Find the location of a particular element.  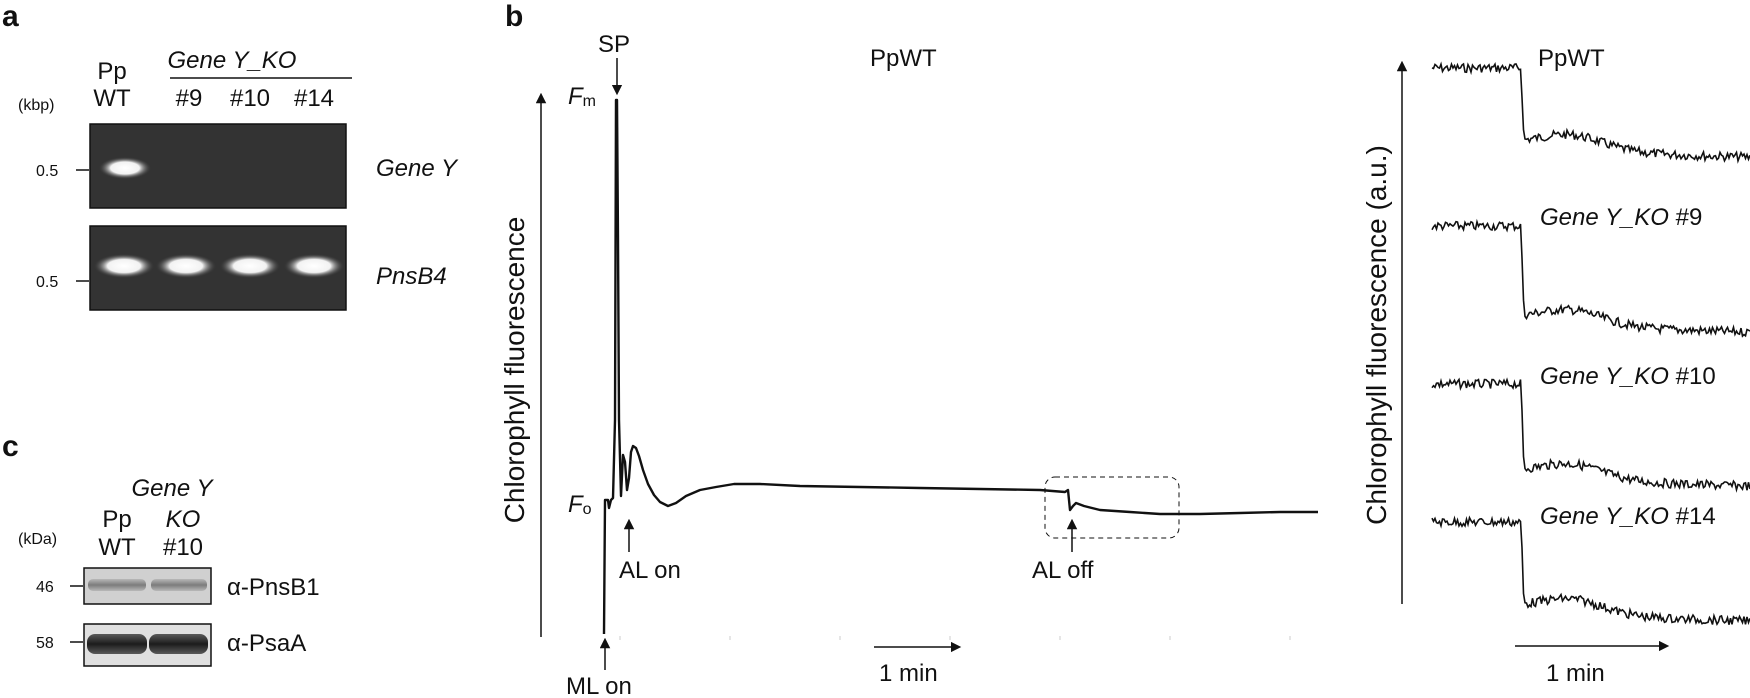

sp-label: SP is located at coordinates (614, 44).